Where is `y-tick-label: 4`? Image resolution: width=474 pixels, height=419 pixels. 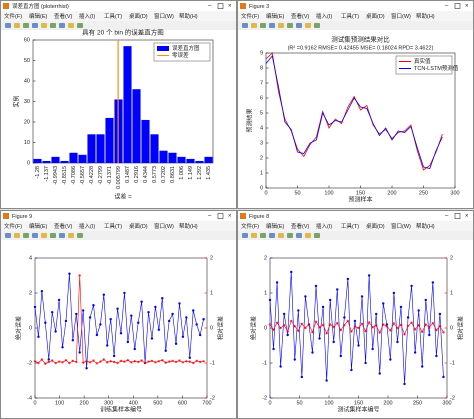 y-tick-label: 4 is located at coordinates (261, 128).